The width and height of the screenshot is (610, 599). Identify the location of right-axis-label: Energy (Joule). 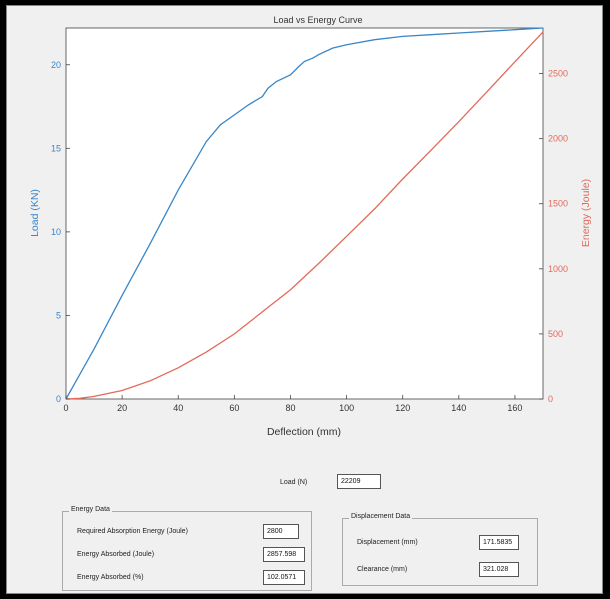
(586, 213).